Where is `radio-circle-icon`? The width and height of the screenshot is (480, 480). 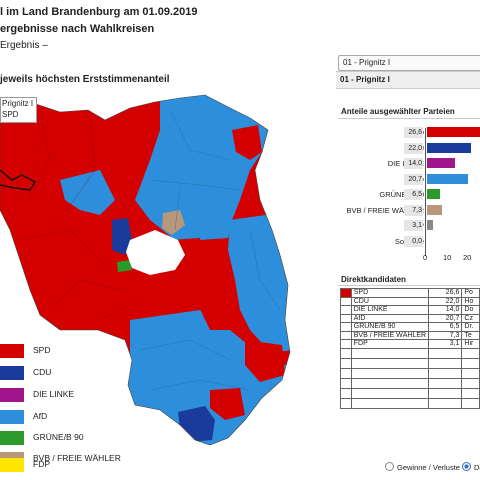
radio-circle-icon is located at coordinates (389, 466).